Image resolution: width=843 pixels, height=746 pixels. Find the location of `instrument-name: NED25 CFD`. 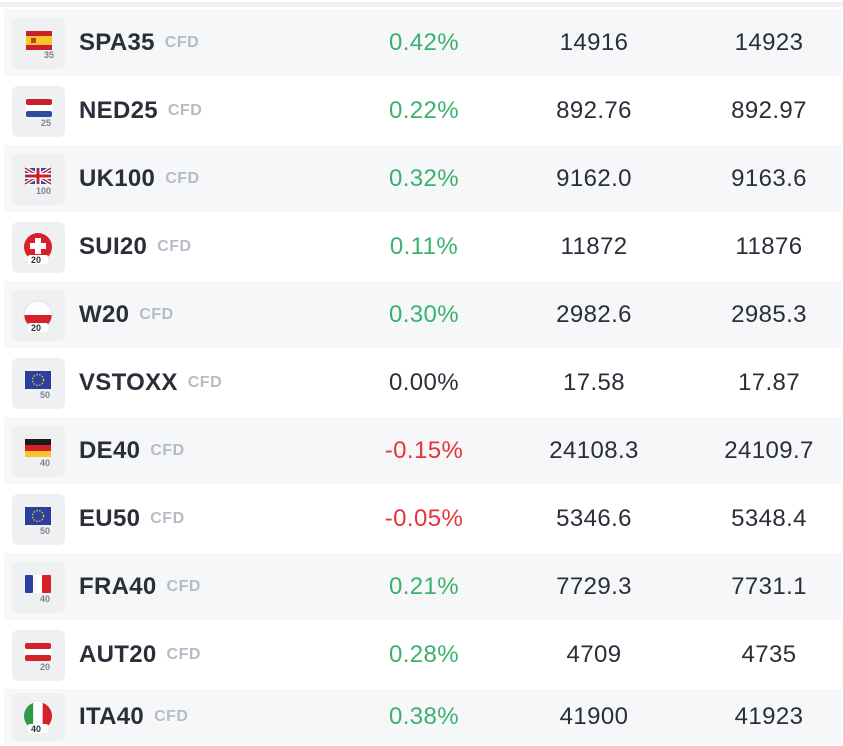

instrument-name: NED25 CFD is located at coordinates (140, 110).